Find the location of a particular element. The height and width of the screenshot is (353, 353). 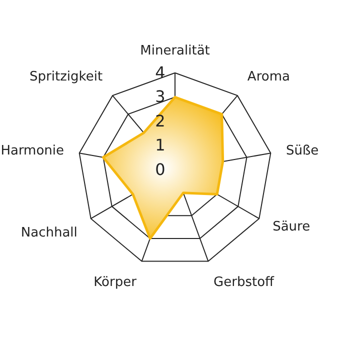

y-tick-label: 2 is located at coordinates (160, 120).